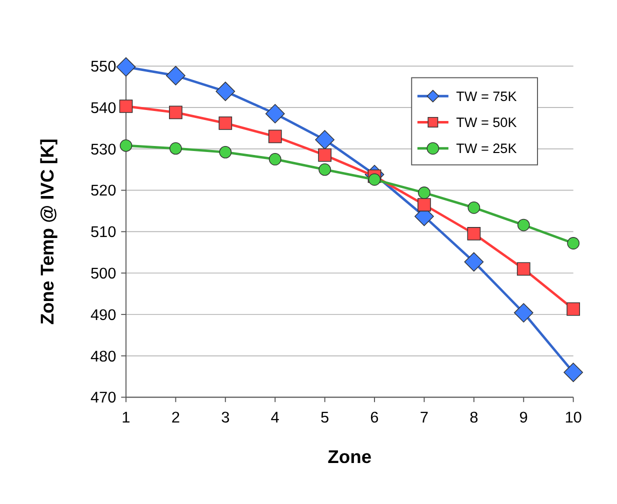 The height and width of the screenshot is (504, 617). What do you see at coordinates (103, 233) in the screenshot?
I see `y-tick-label: 510` at bounding box center [103, 233].